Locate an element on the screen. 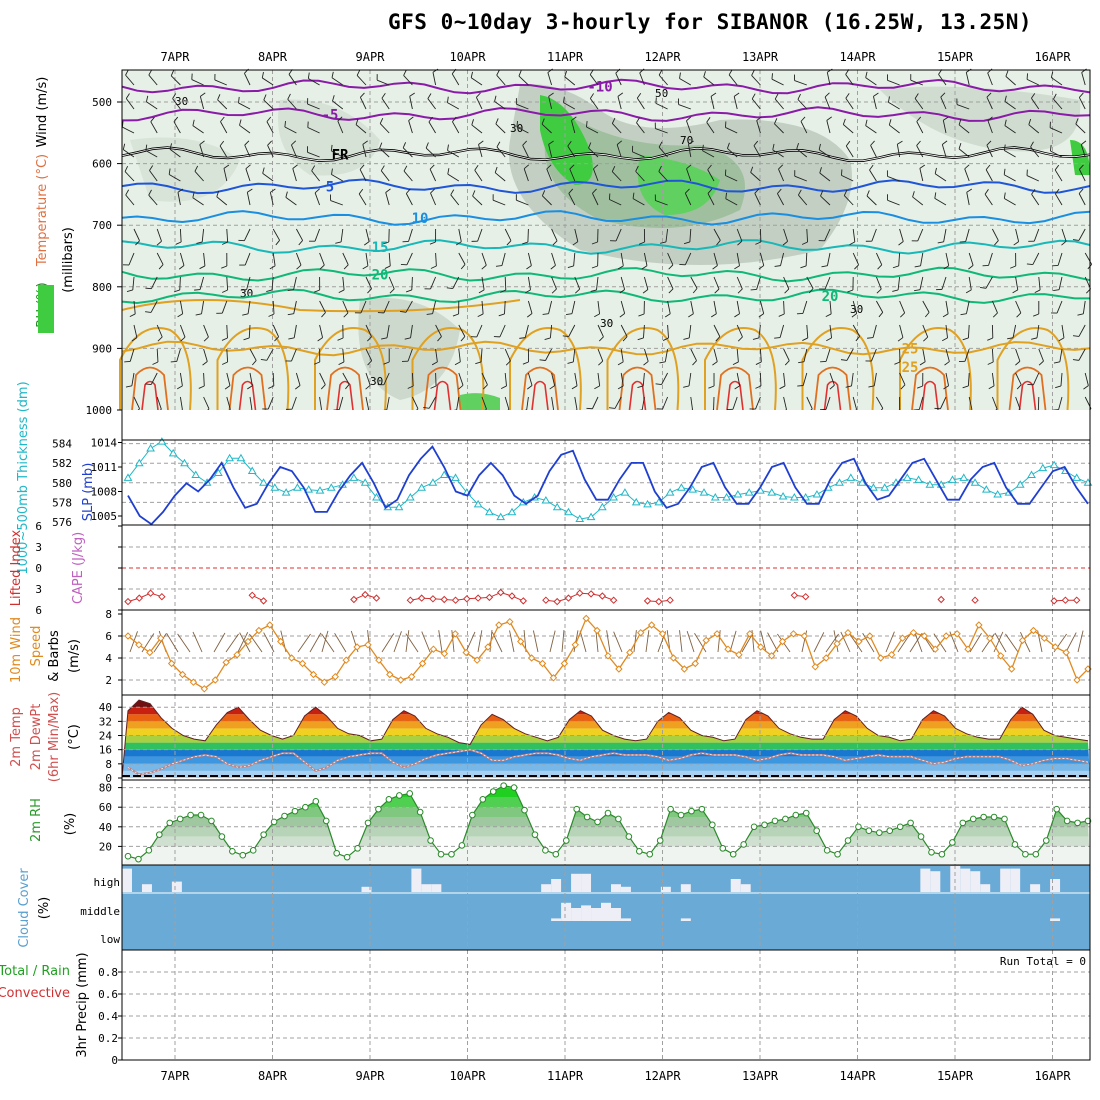 This screenshot has width=1100, height=1100. temp-ytick-label: 0 is located at coordinates (108, 778).